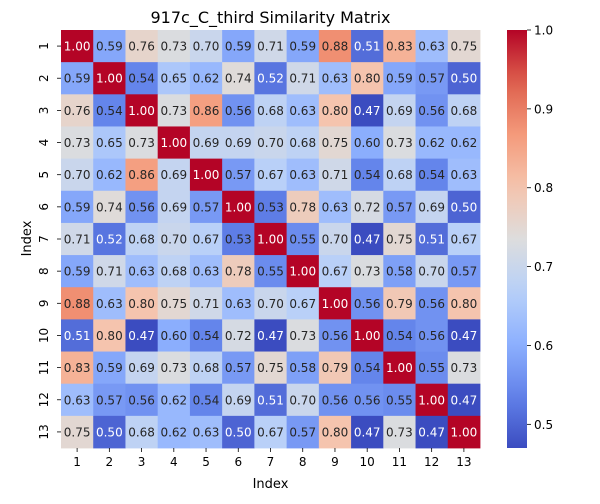 This screenshot has height=504, width=600. What do you see at coordinates (142, 400) in the screenshot?
I see `heatmap-cell-r12-c3` at bounding box center [142, 400].